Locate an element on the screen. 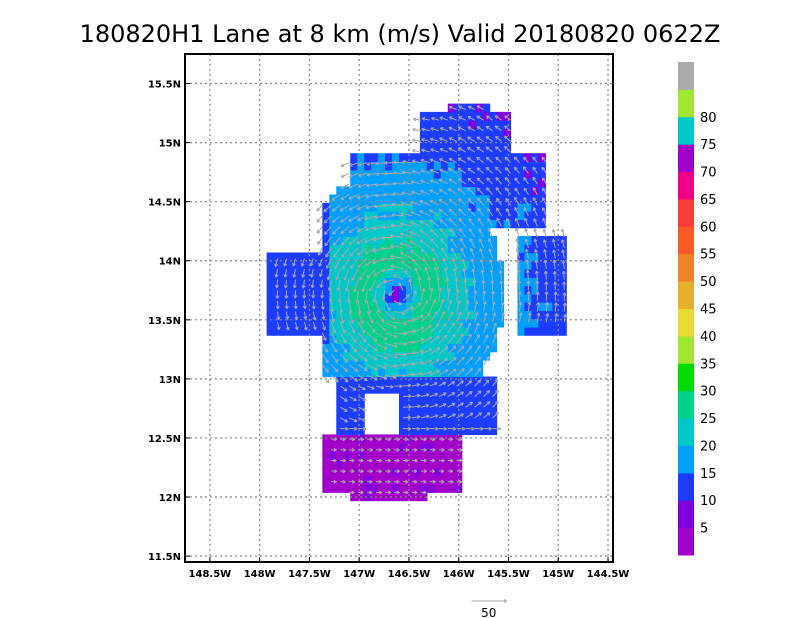 The width and height of the screenshot is (800, 618). y-tick-label: 14.5N is located at coordinates (164, 203).